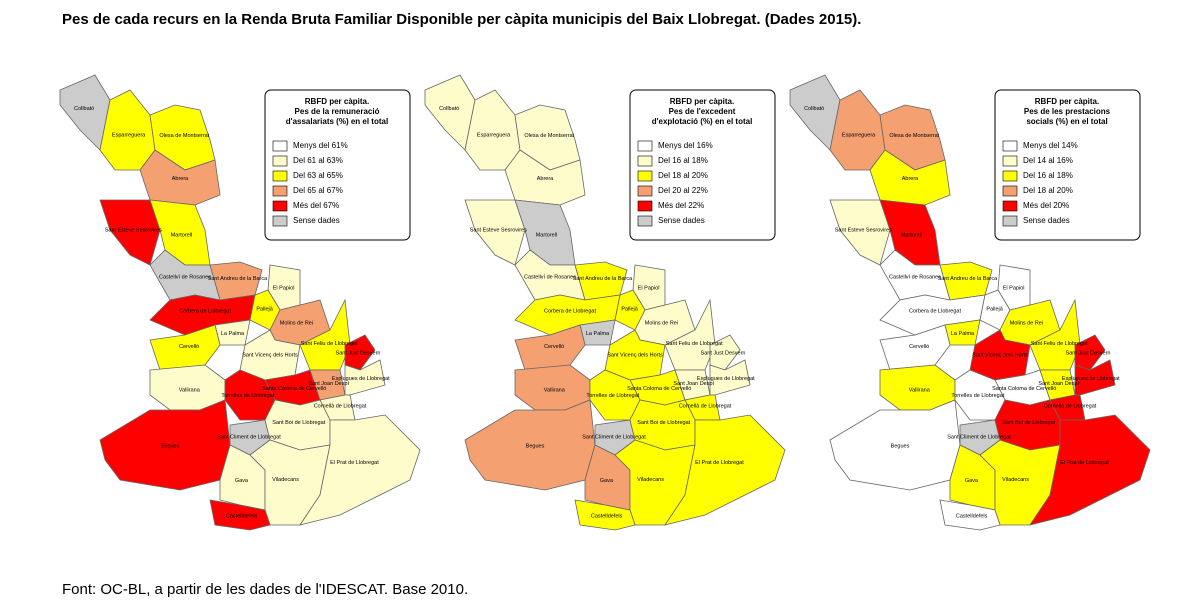 Image resolution: width=1198 pixels, height=611 pixels. I want to click on legend-label: Del 65 al 67%, so click(318, 190).